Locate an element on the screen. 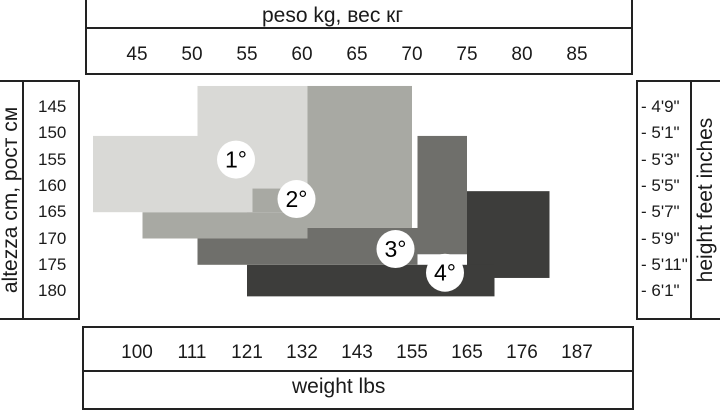 This screenshot has height=410, width=720. lbs-tick: 143 is located at coordinates (357, 352).